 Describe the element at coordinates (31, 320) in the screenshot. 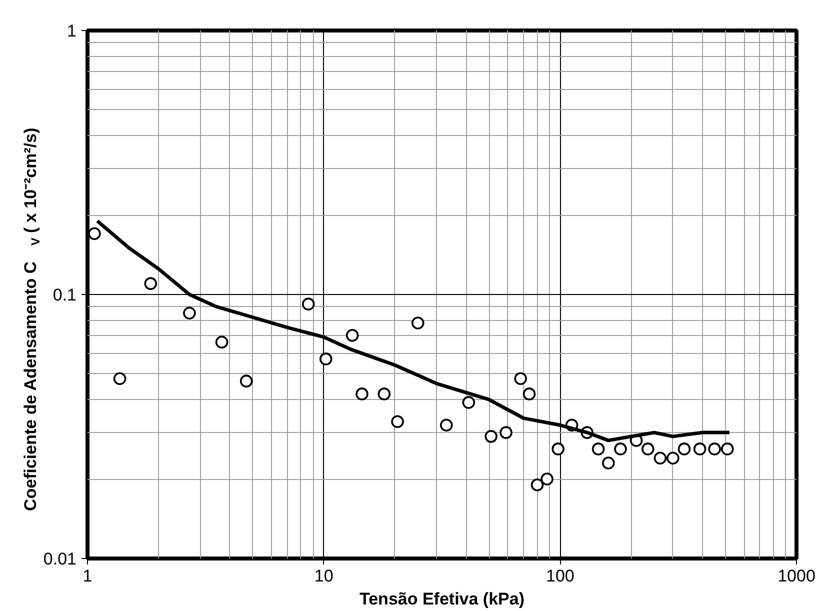

I see `y-axis-title: Coeficiente de Adensamento CV ( x 10⁻²cm²/s)` at that location.